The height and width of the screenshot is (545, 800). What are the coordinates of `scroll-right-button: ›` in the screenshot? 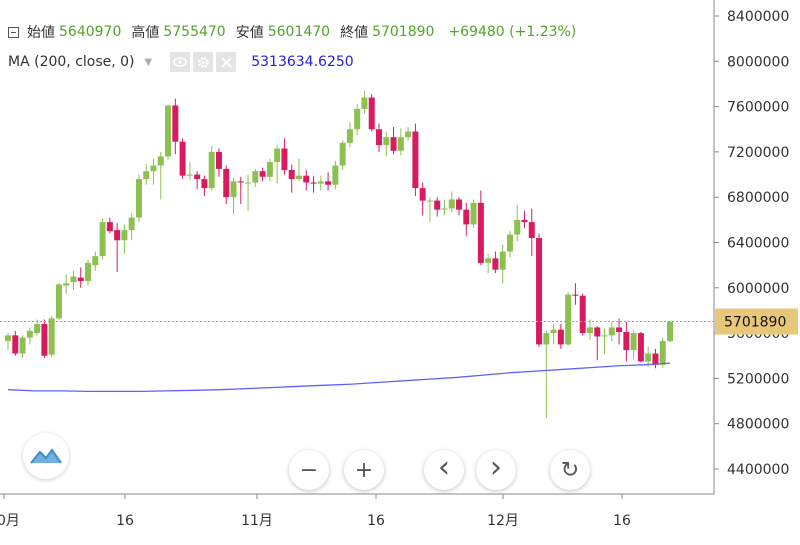 It's located at (496, 470).